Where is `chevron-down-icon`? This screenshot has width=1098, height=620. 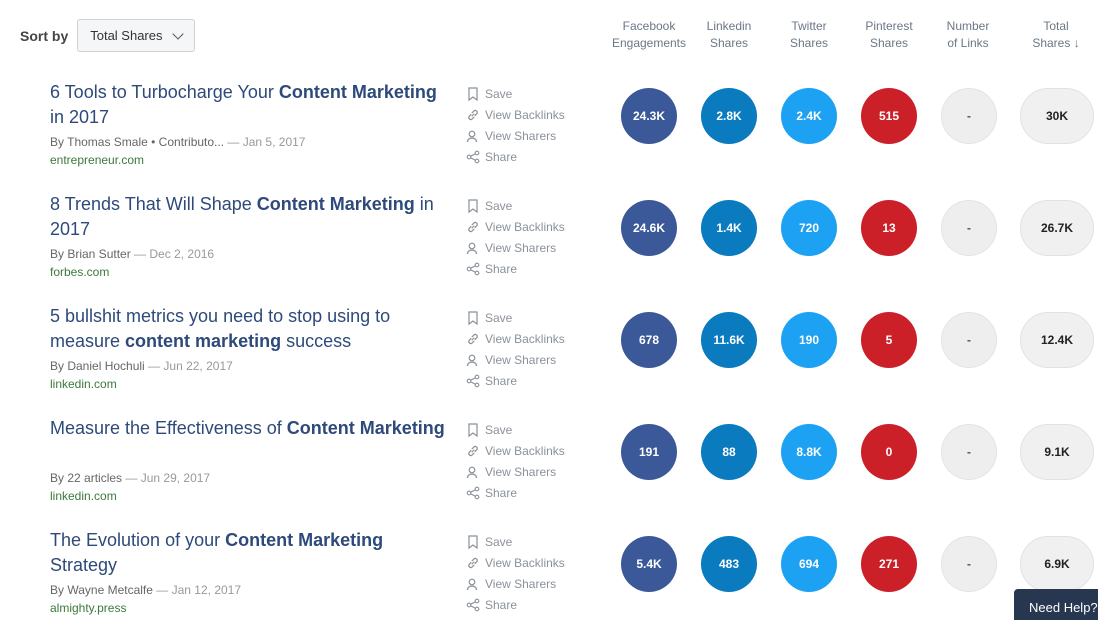 chevron-down-icon is located at coordinates (178, 33).